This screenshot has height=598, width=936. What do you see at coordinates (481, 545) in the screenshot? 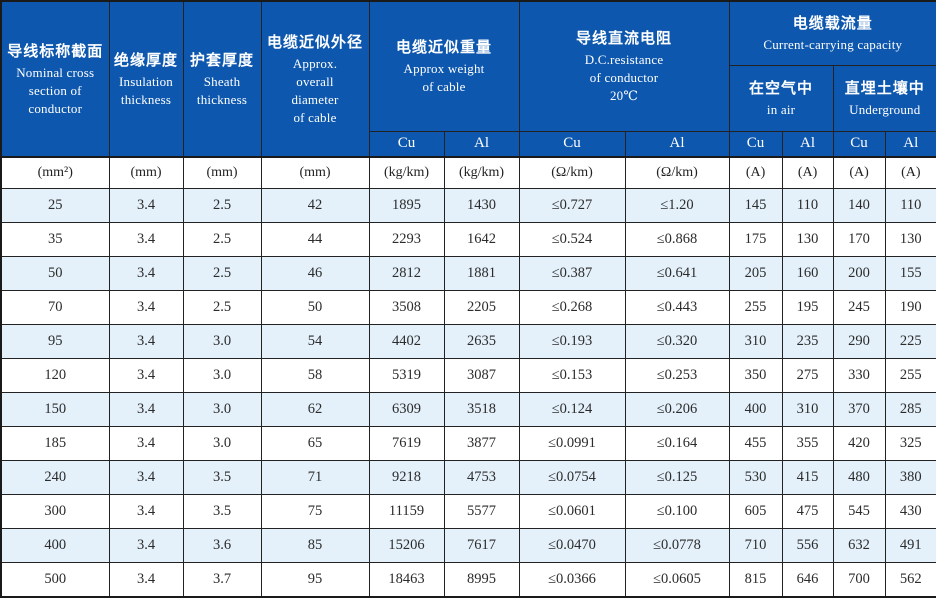
I see `table-cell: 7617` at bounding box center [481, 545].